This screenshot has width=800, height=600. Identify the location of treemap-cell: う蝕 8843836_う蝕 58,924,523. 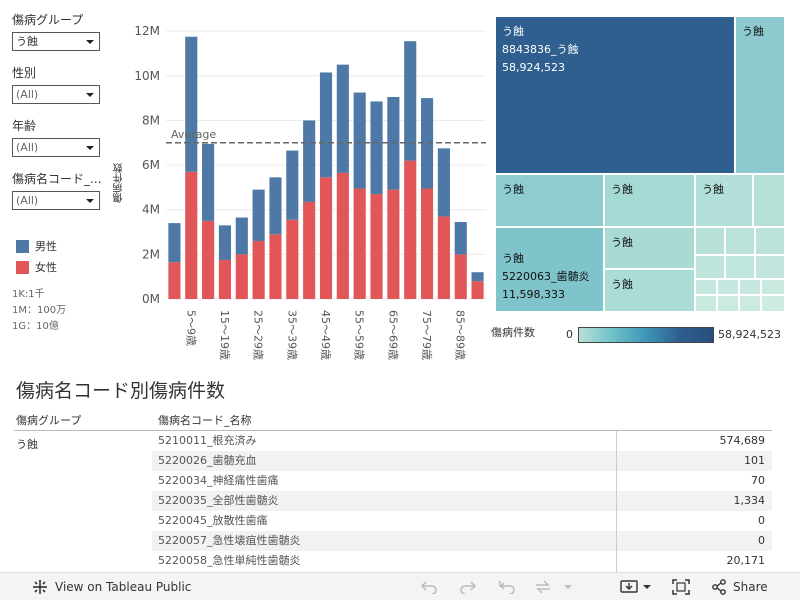
(615, 95).